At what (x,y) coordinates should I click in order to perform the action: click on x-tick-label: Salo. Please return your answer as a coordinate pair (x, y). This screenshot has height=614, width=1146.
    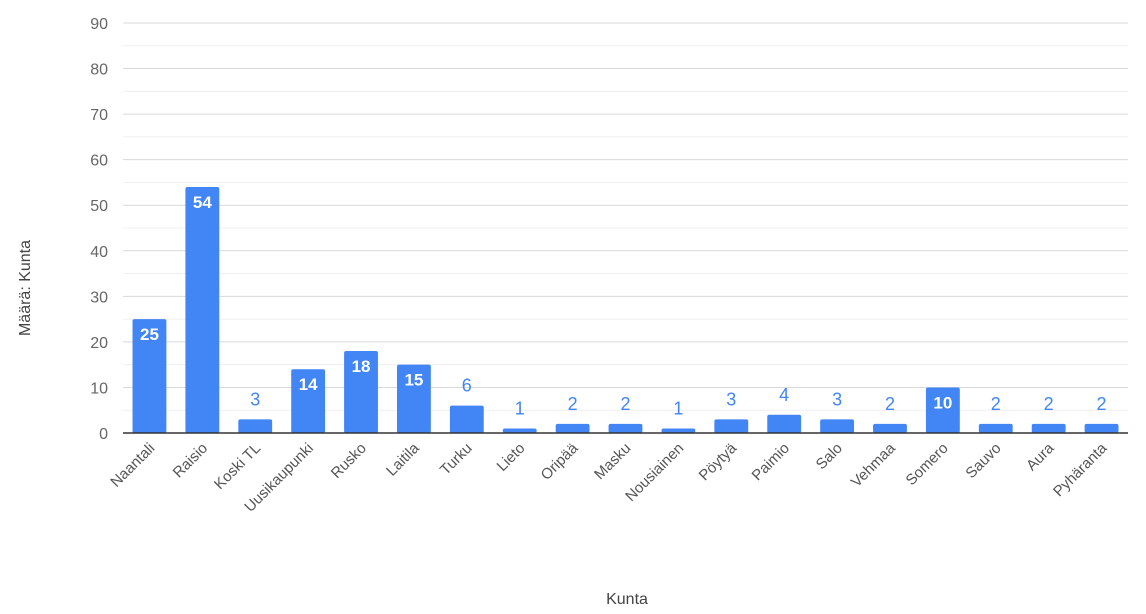
    Looking at the image, I should click on (829, 456).